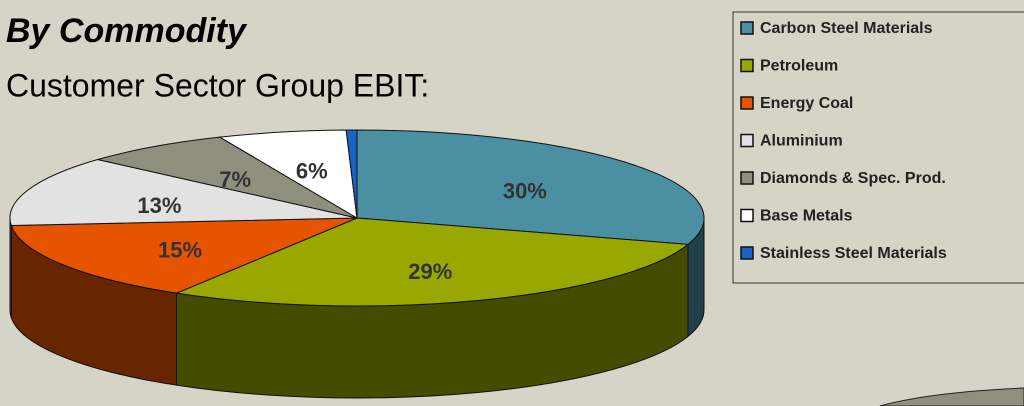  Describe the element at coordinates (430, 271) in the screenshot. I see `data-label: 29%` at that location.